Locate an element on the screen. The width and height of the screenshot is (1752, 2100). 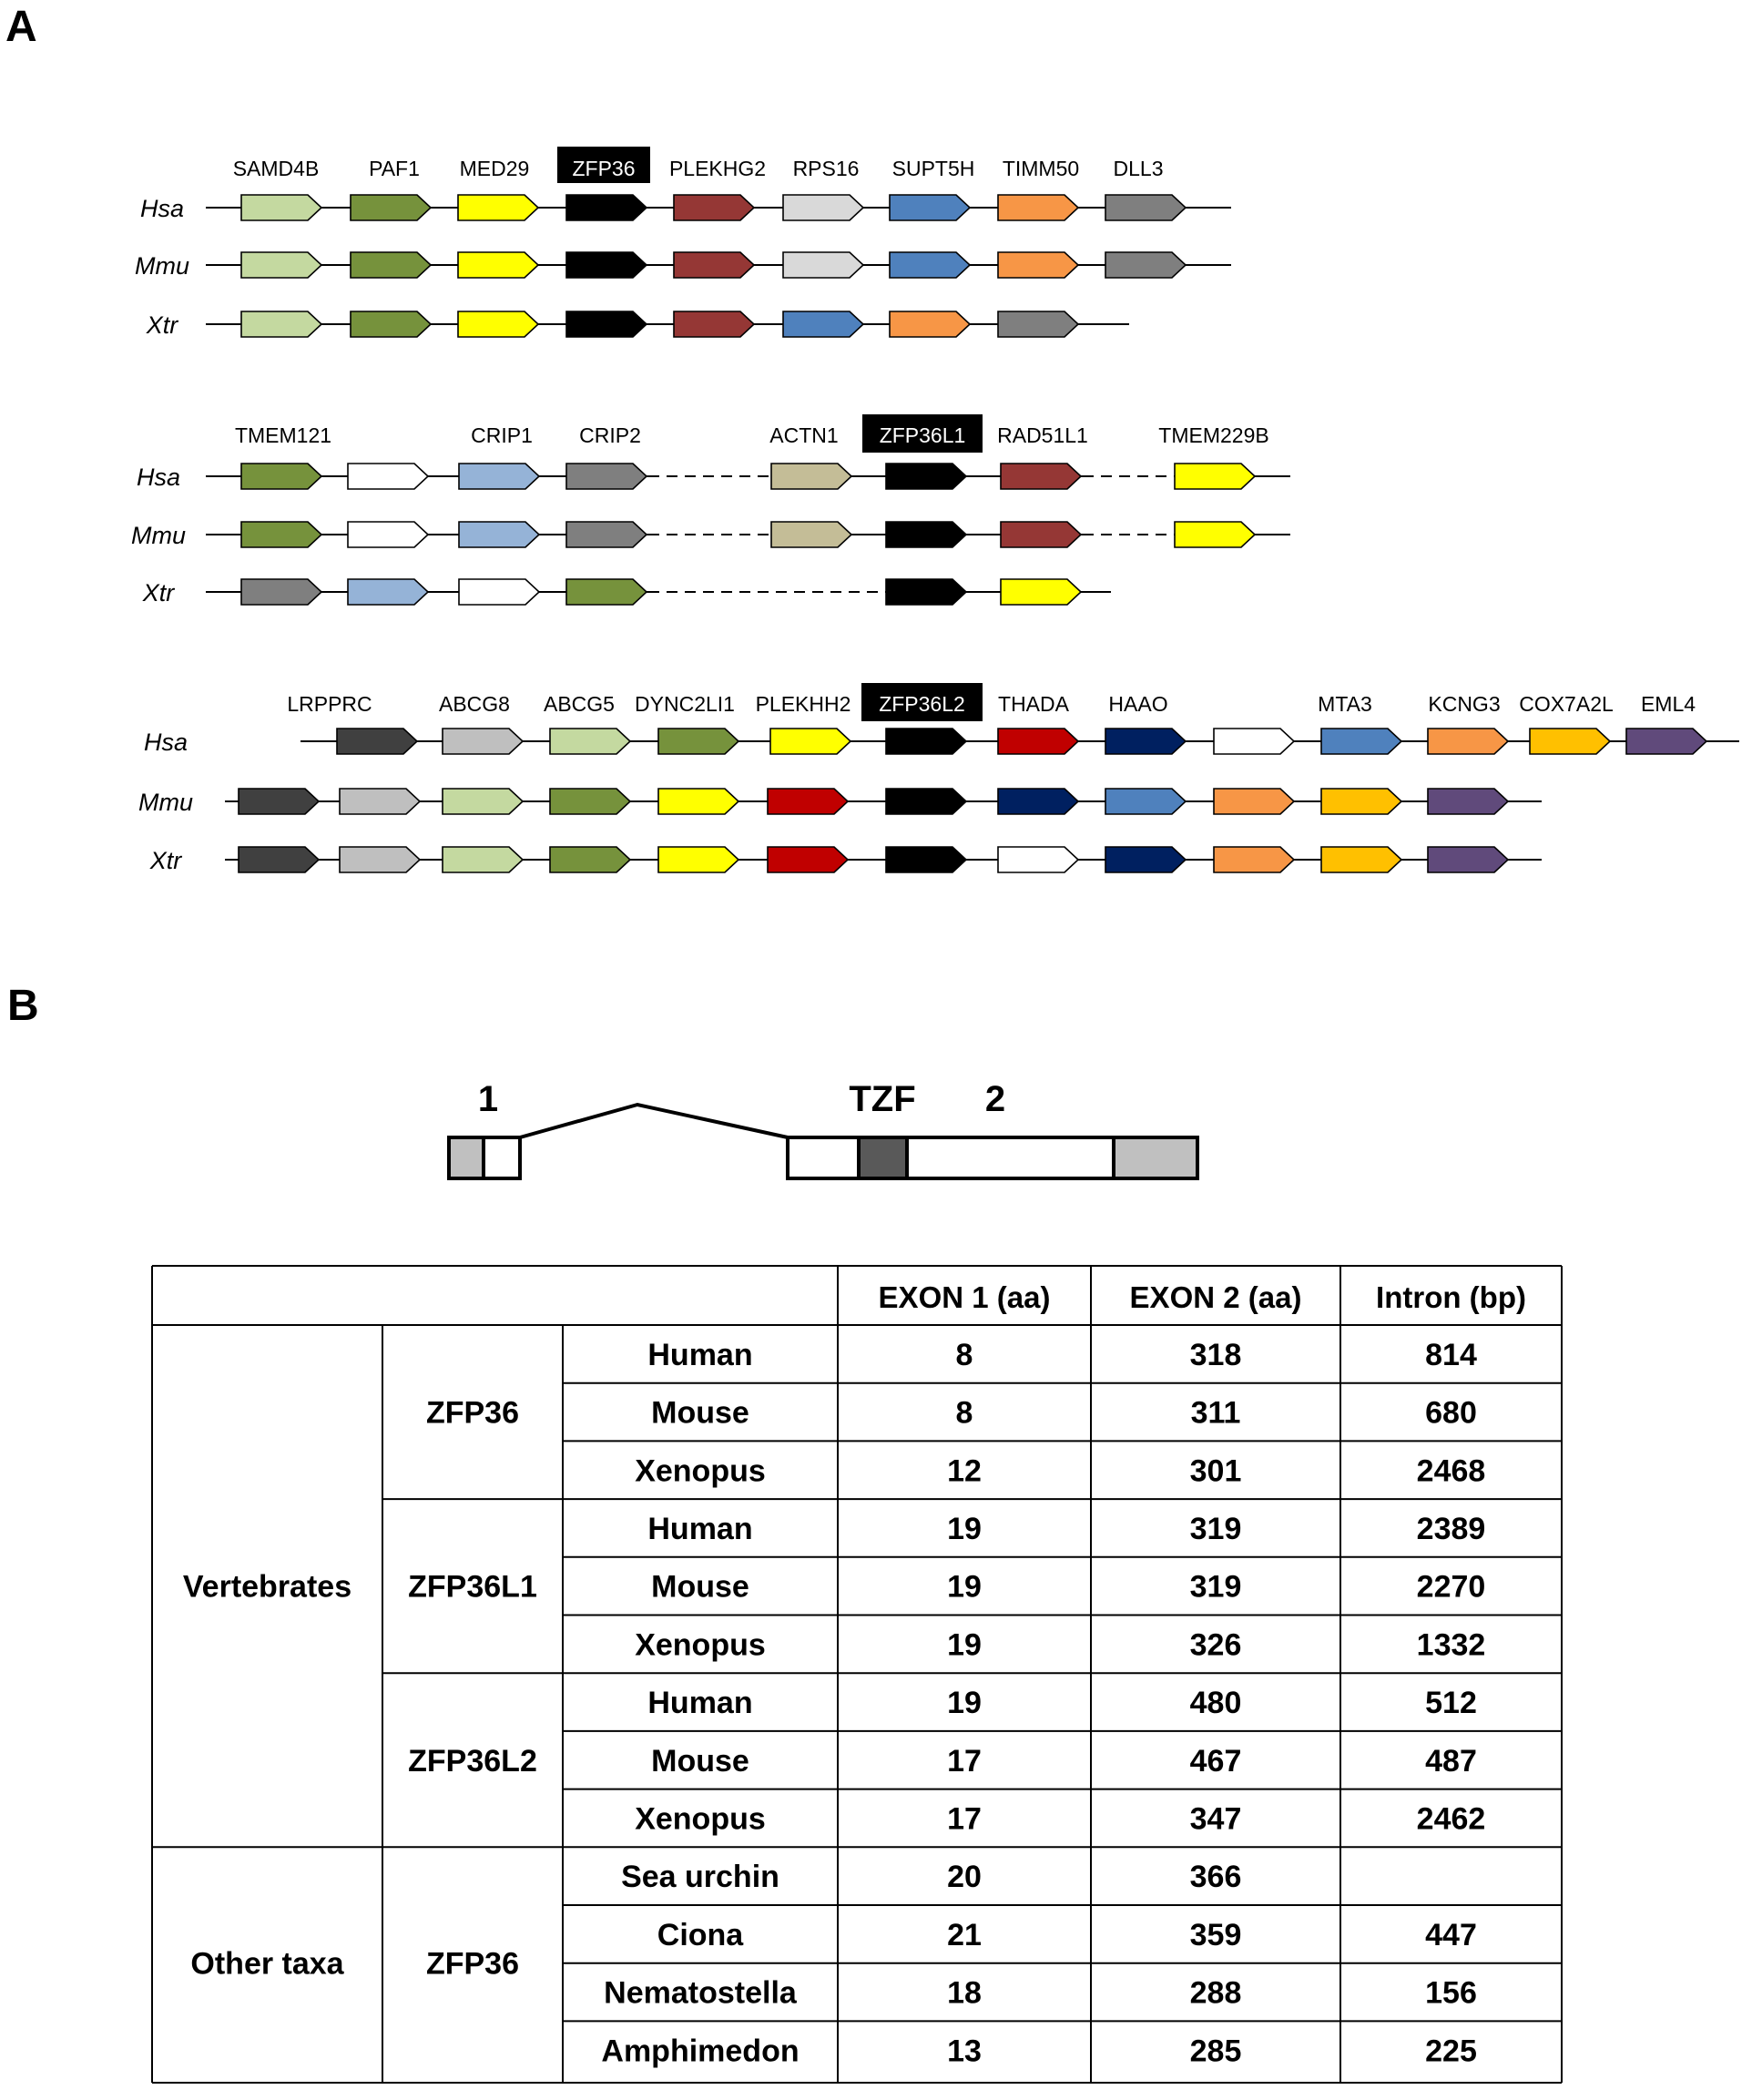
taxon-cell: Vertebrates is located at coordinates (267, 1587).